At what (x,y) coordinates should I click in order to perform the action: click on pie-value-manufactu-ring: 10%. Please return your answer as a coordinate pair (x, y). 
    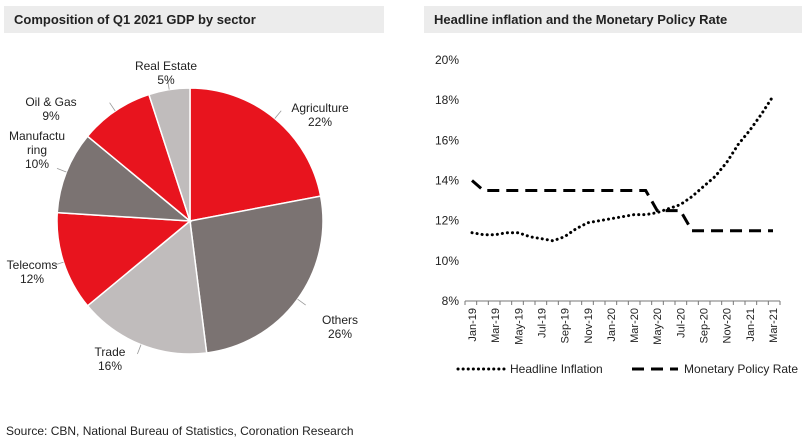
    Looking at the image, I should click on (37, 164).